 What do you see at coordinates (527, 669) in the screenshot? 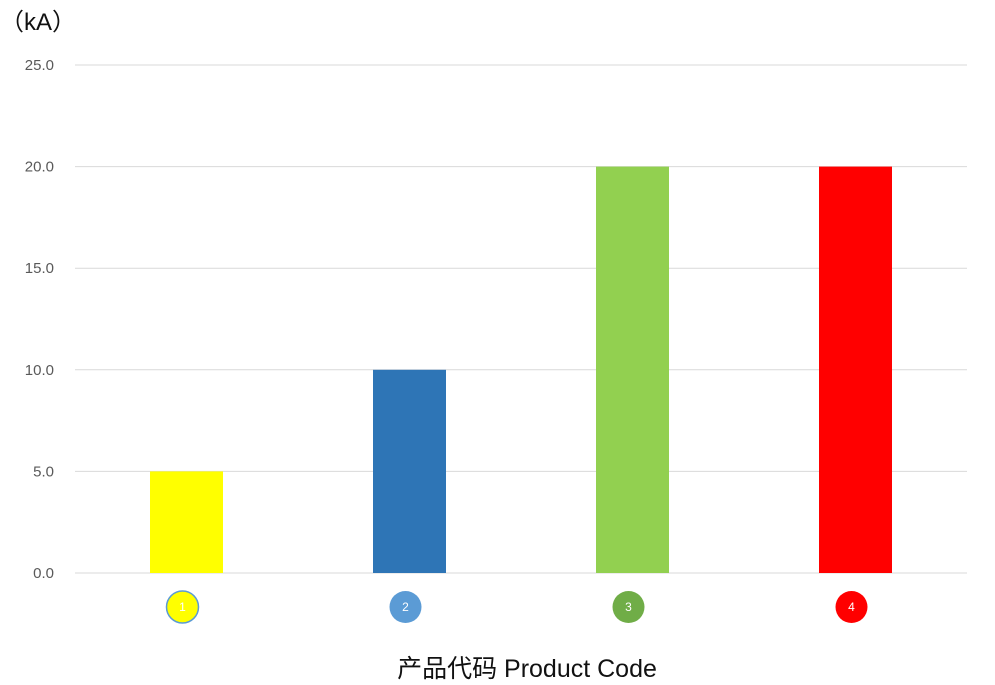
I see `x-axis-title: 产品代码 Product Code` at bounding box center [527, 669].